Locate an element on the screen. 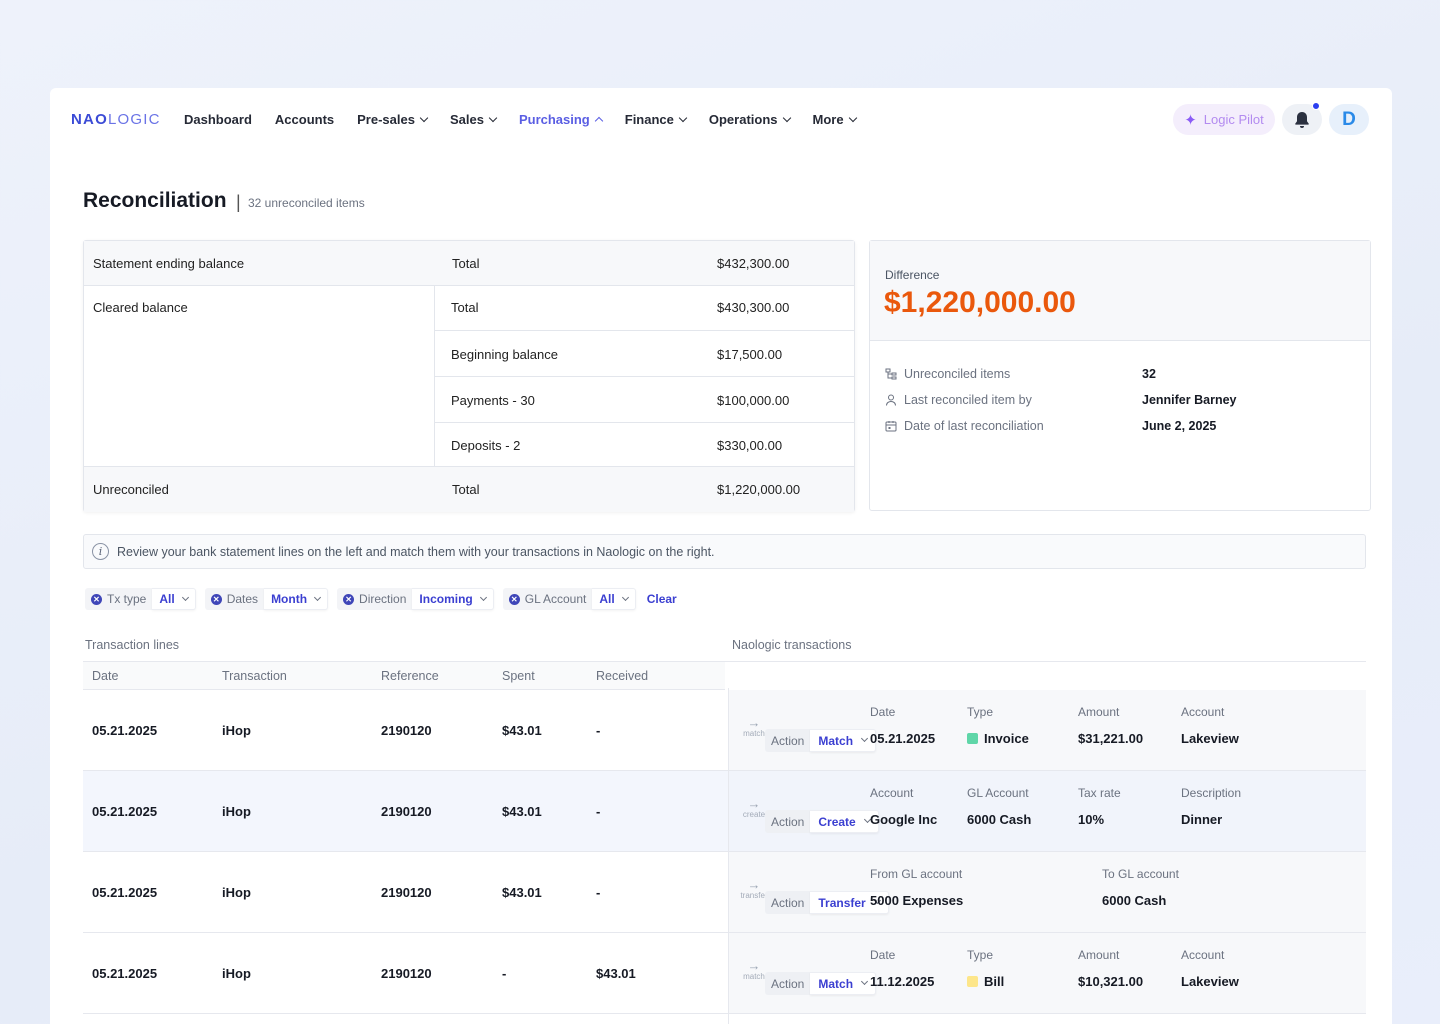 Image resolution: width=1440 pixels, height=1024 pixels. filter-dates: ✕ Dates Month is located at coordinates (266, 599).